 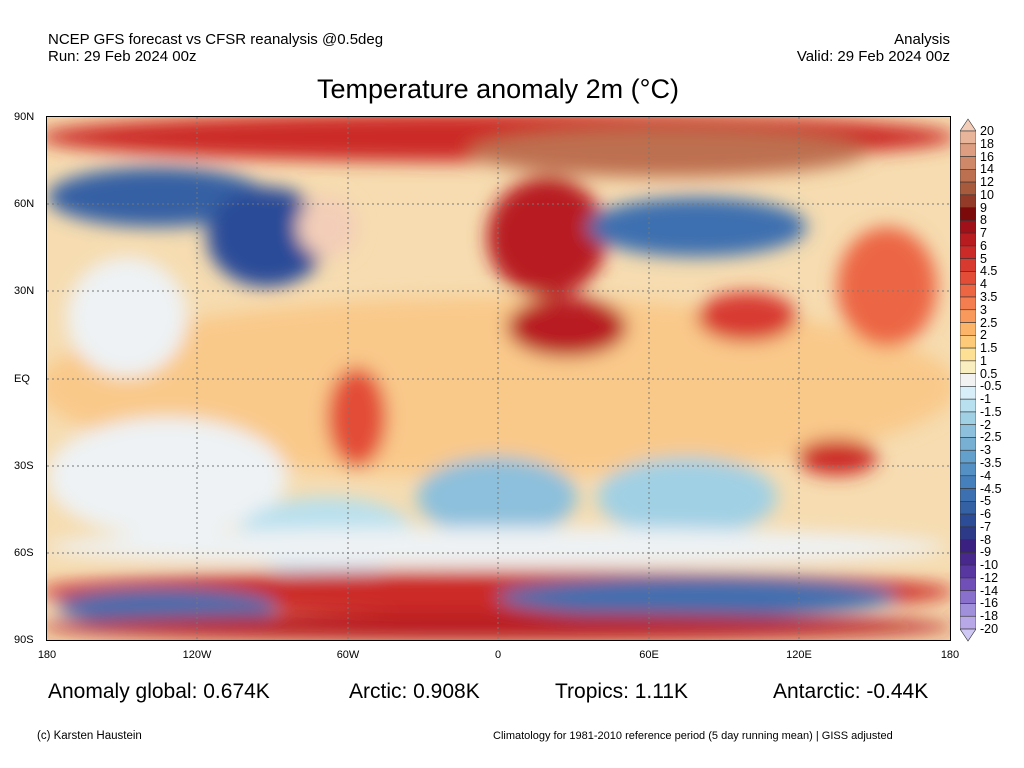 What do you see at coordinates (986, 526) in the screenshot?
I see `colorbar-label: -7` at bounding box center [986, 526].